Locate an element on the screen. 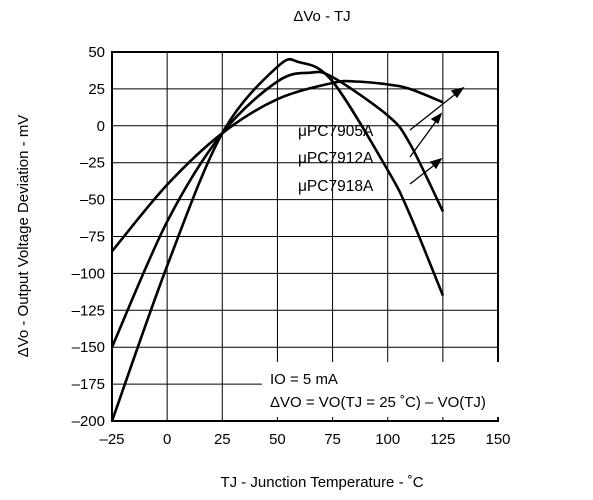 The width and height of the screenshot is (593, 500). y-tick-label: –100 is located at coordinates (88, 273).